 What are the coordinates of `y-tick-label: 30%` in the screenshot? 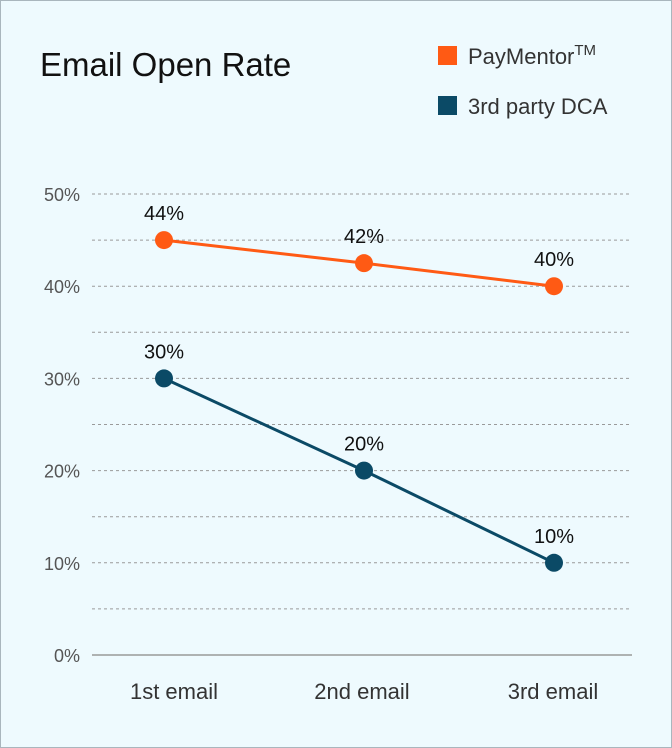 It's located at (62, 379).